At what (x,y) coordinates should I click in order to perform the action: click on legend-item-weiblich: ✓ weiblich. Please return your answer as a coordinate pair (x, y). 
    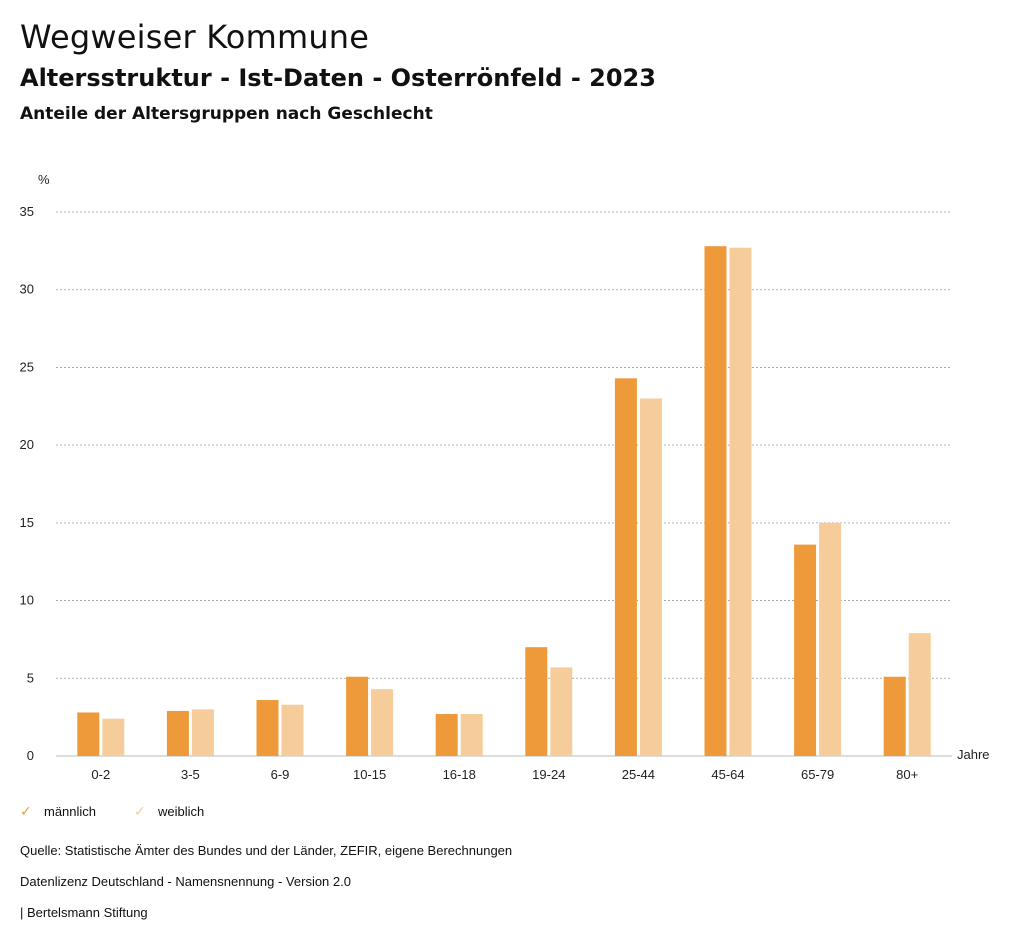
    Looking at the image, I should click on (169, 811).